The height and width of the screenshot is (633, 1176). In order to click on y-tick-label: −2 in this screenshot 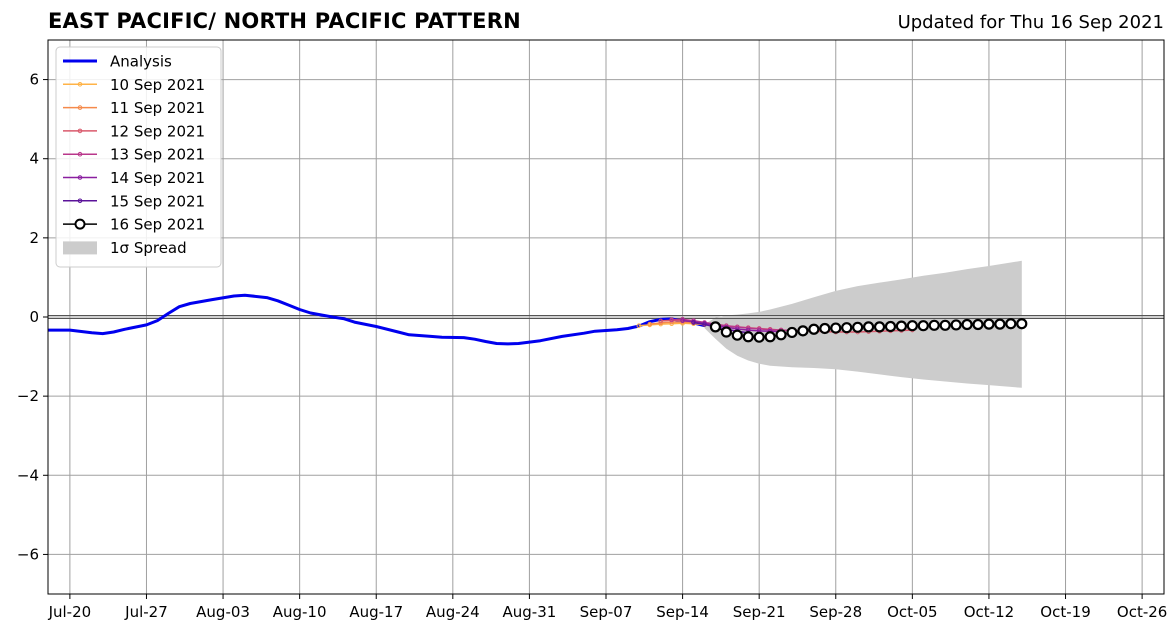, I will do `click(28, 396)`.